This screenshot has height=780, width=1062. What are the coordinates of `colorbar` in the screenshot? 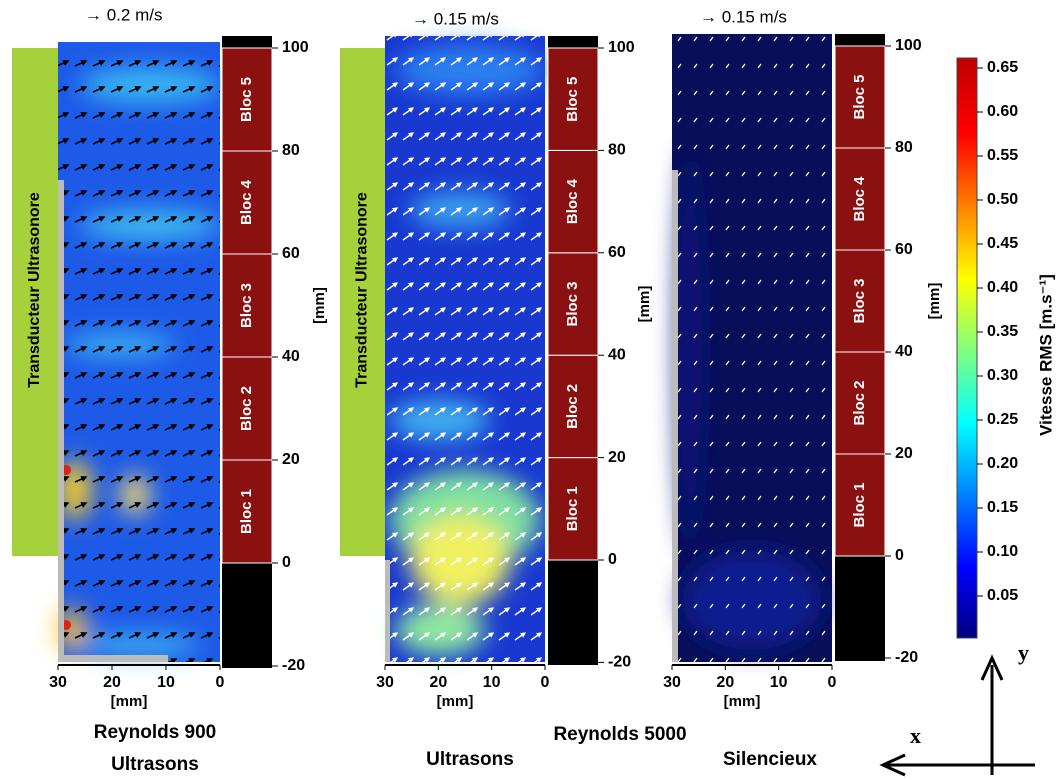 It's located at (967, 348).